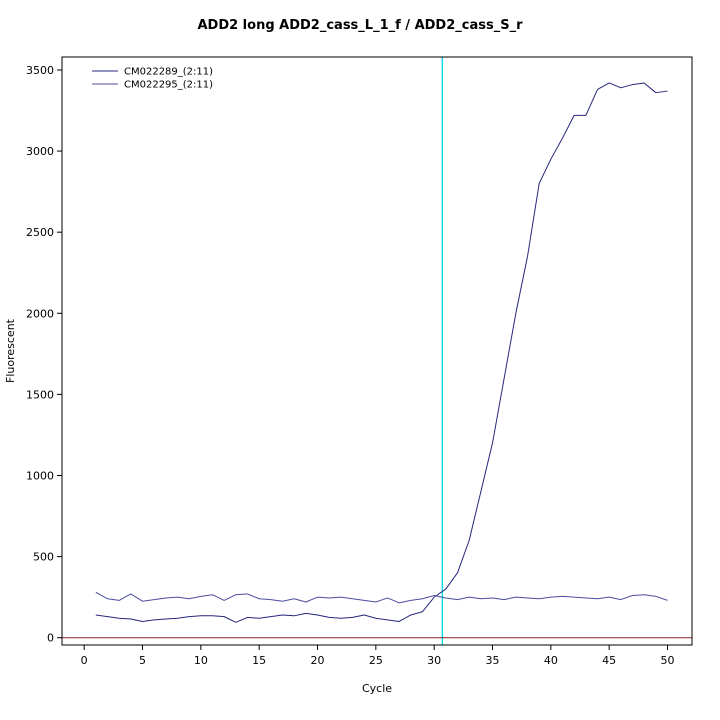  What do you see at coordinates (168, 72) in the screenshot?
I see `legend-label: CM022289_(2:11)` at bounding box center [168, 72].